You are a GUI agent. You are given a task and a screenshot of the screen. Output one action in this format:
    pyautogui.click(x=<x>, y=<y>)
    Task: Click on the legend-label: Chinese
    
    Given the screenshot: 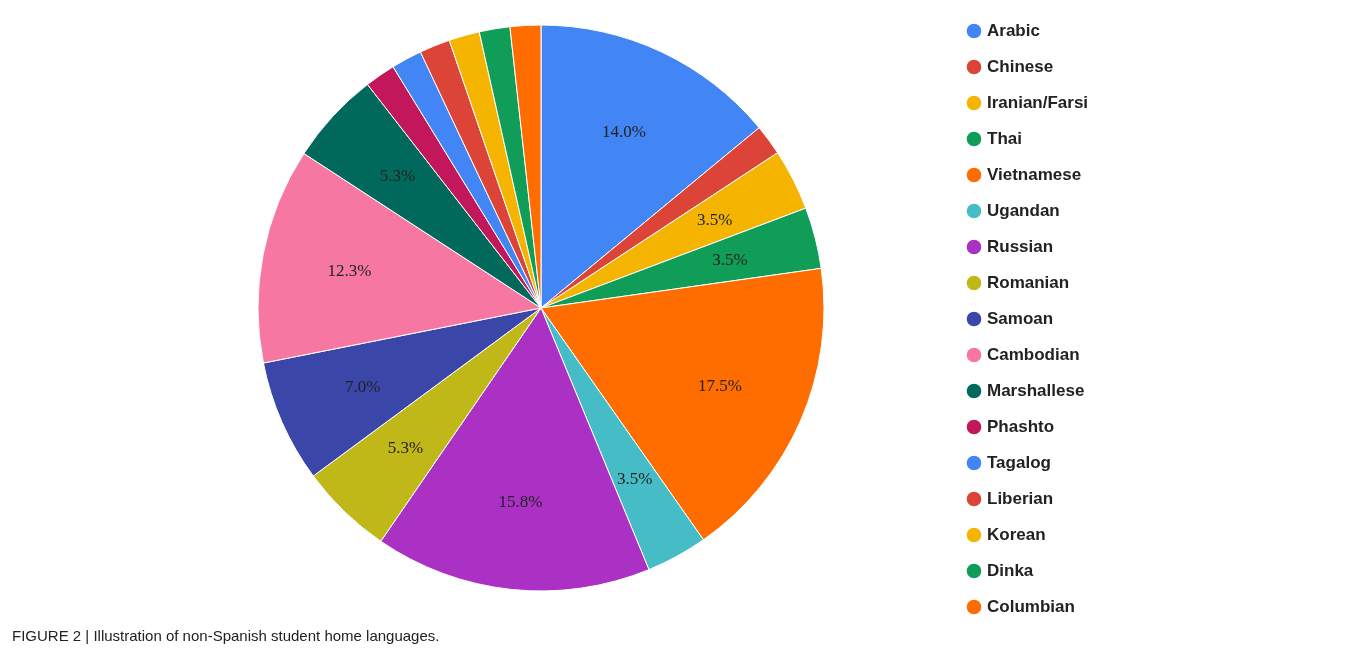 What is the action you would take?
    pyautogui.click(x=1020, y=66)
    